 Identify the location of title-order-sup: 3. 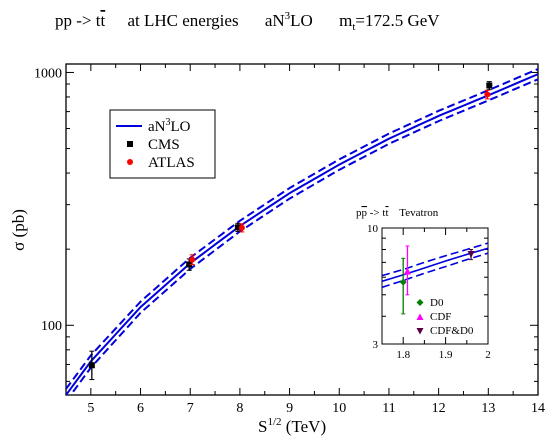
(288, 16).